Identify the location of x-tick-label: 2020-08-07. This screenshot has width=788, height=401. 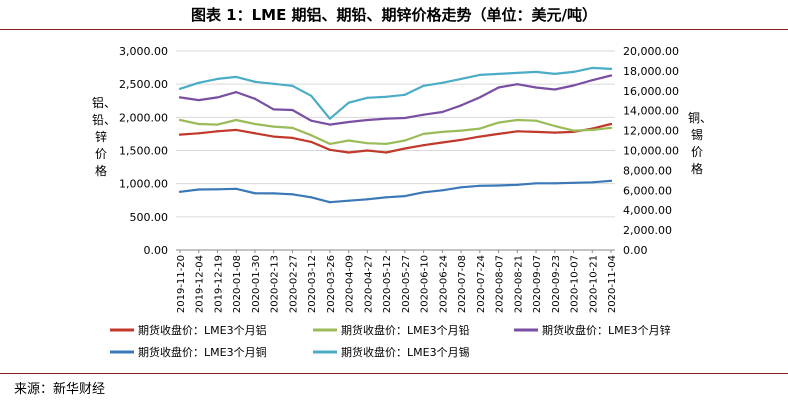
(500, 284).